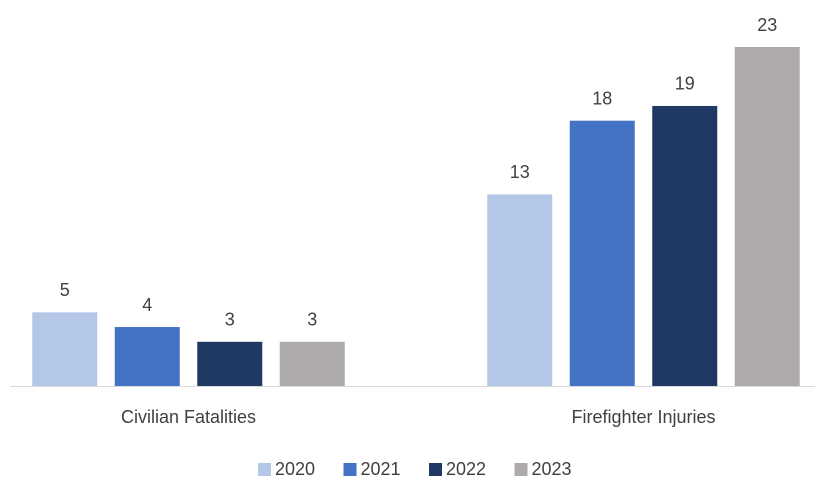 Image resolution: width=820 pixels, height=479 pixels. Describe the element at coordinates (643, 417) in the screenshot. I see `category-label: Firefighter Injuries` at that location.